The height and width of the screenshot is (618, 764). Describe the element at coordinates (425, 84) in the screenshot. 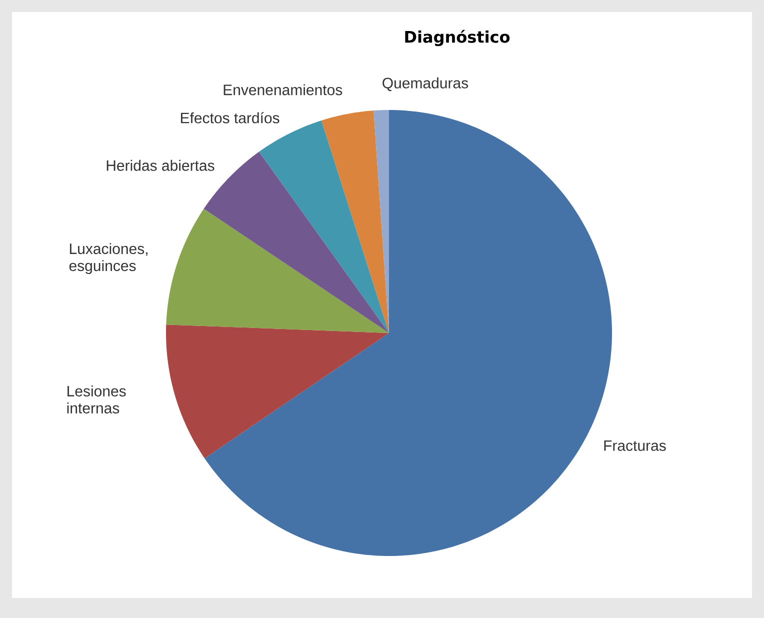

I see `slice-label: Quemaduras` at that location.